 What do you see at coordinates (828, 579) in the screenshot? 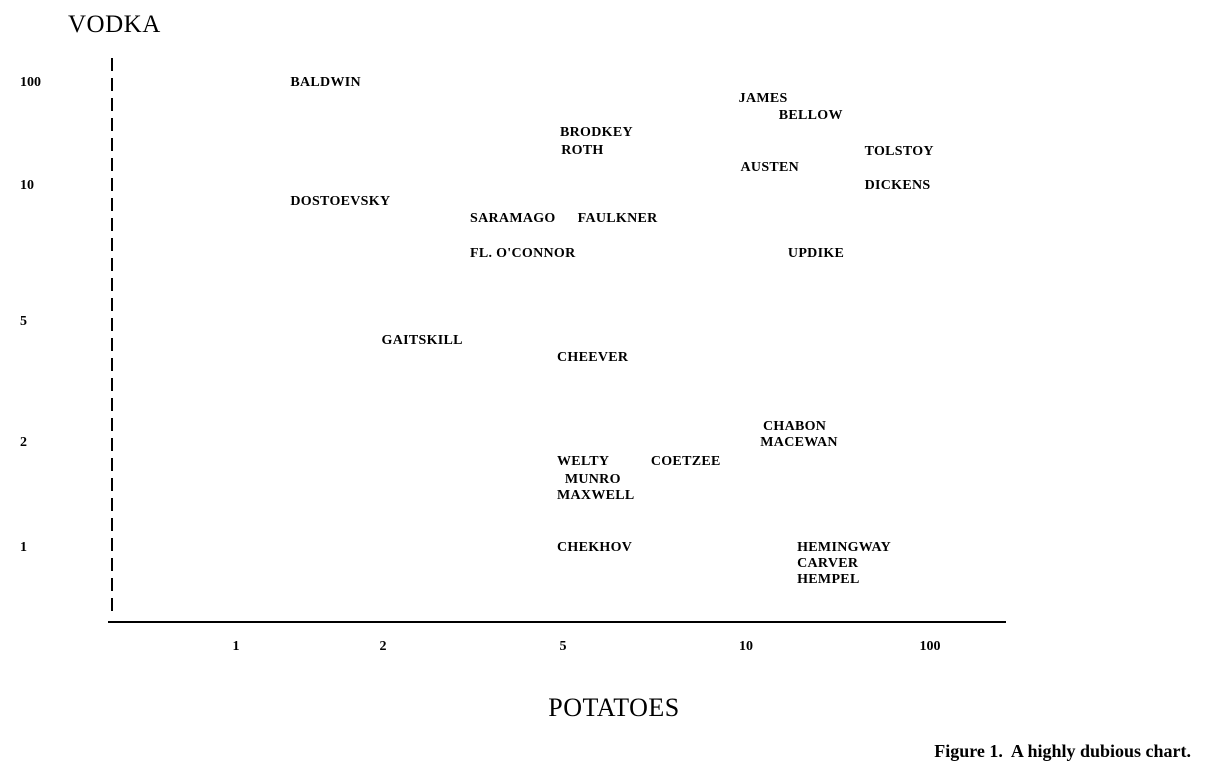
I see `point-label-hempel: HEMPEL` at bounding box center [828, 579].